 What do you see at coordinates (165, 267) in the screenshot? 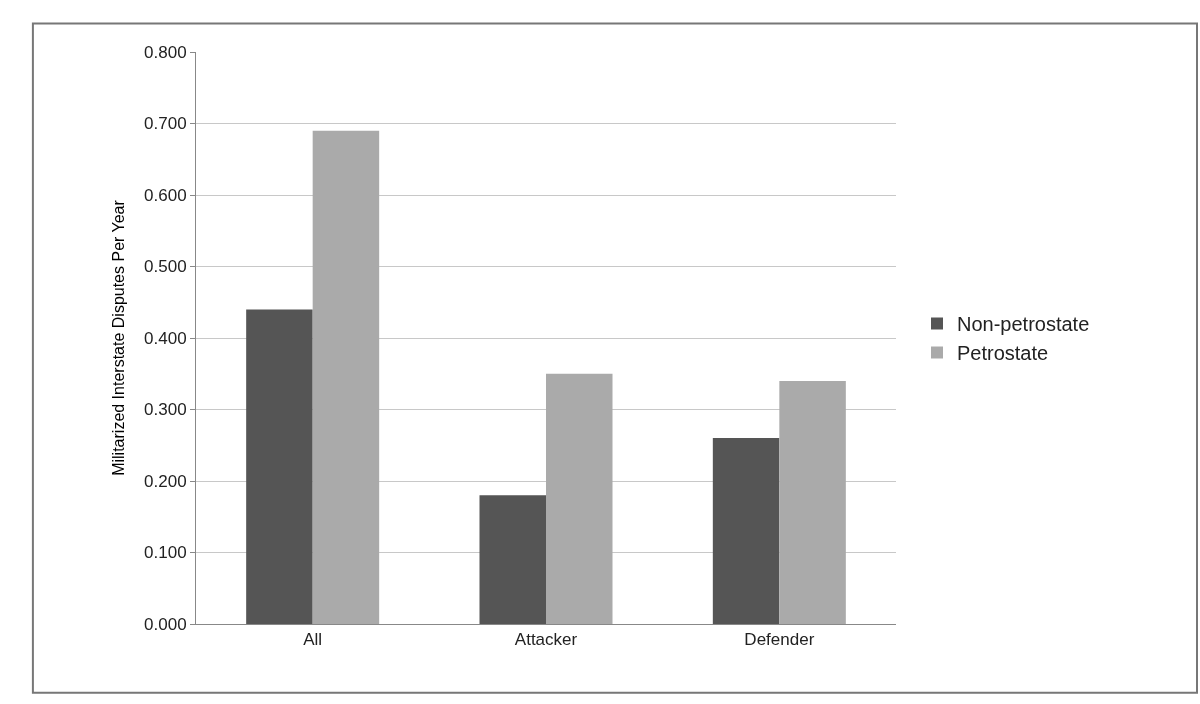
I see `y-tick-label: 0.500` at bounding box center [165, 267].